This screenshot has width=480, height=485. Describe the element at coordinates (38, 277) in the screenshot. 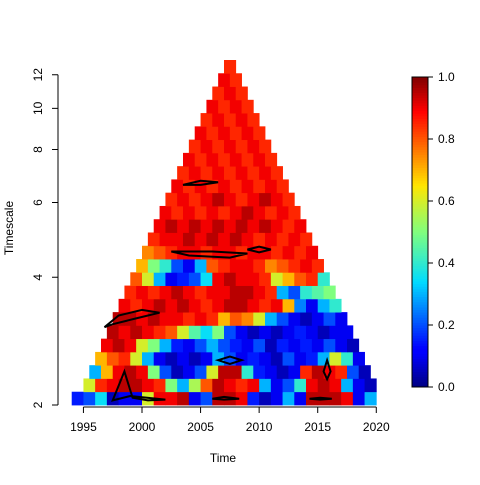

I see `y-tick-label: 4` at that location.